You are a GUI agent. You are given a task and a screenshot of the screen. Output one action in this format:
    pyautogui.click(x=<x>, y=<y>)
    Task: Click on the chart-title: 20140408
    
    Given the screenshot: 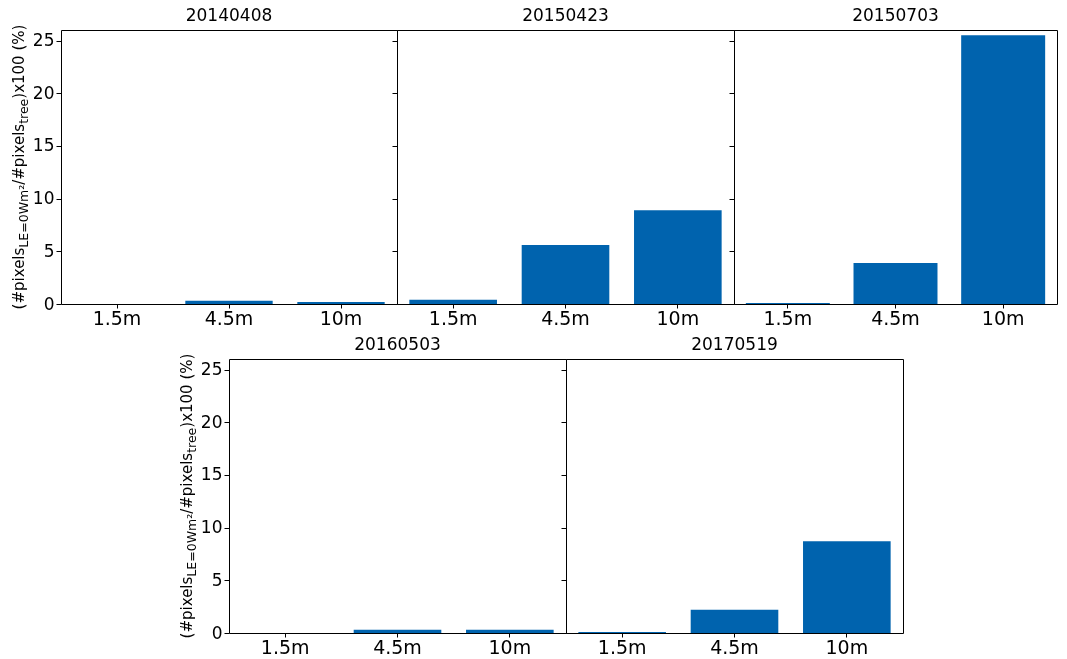 What is the action you would take?
    pyautogui.click(x=229, y=15)
    